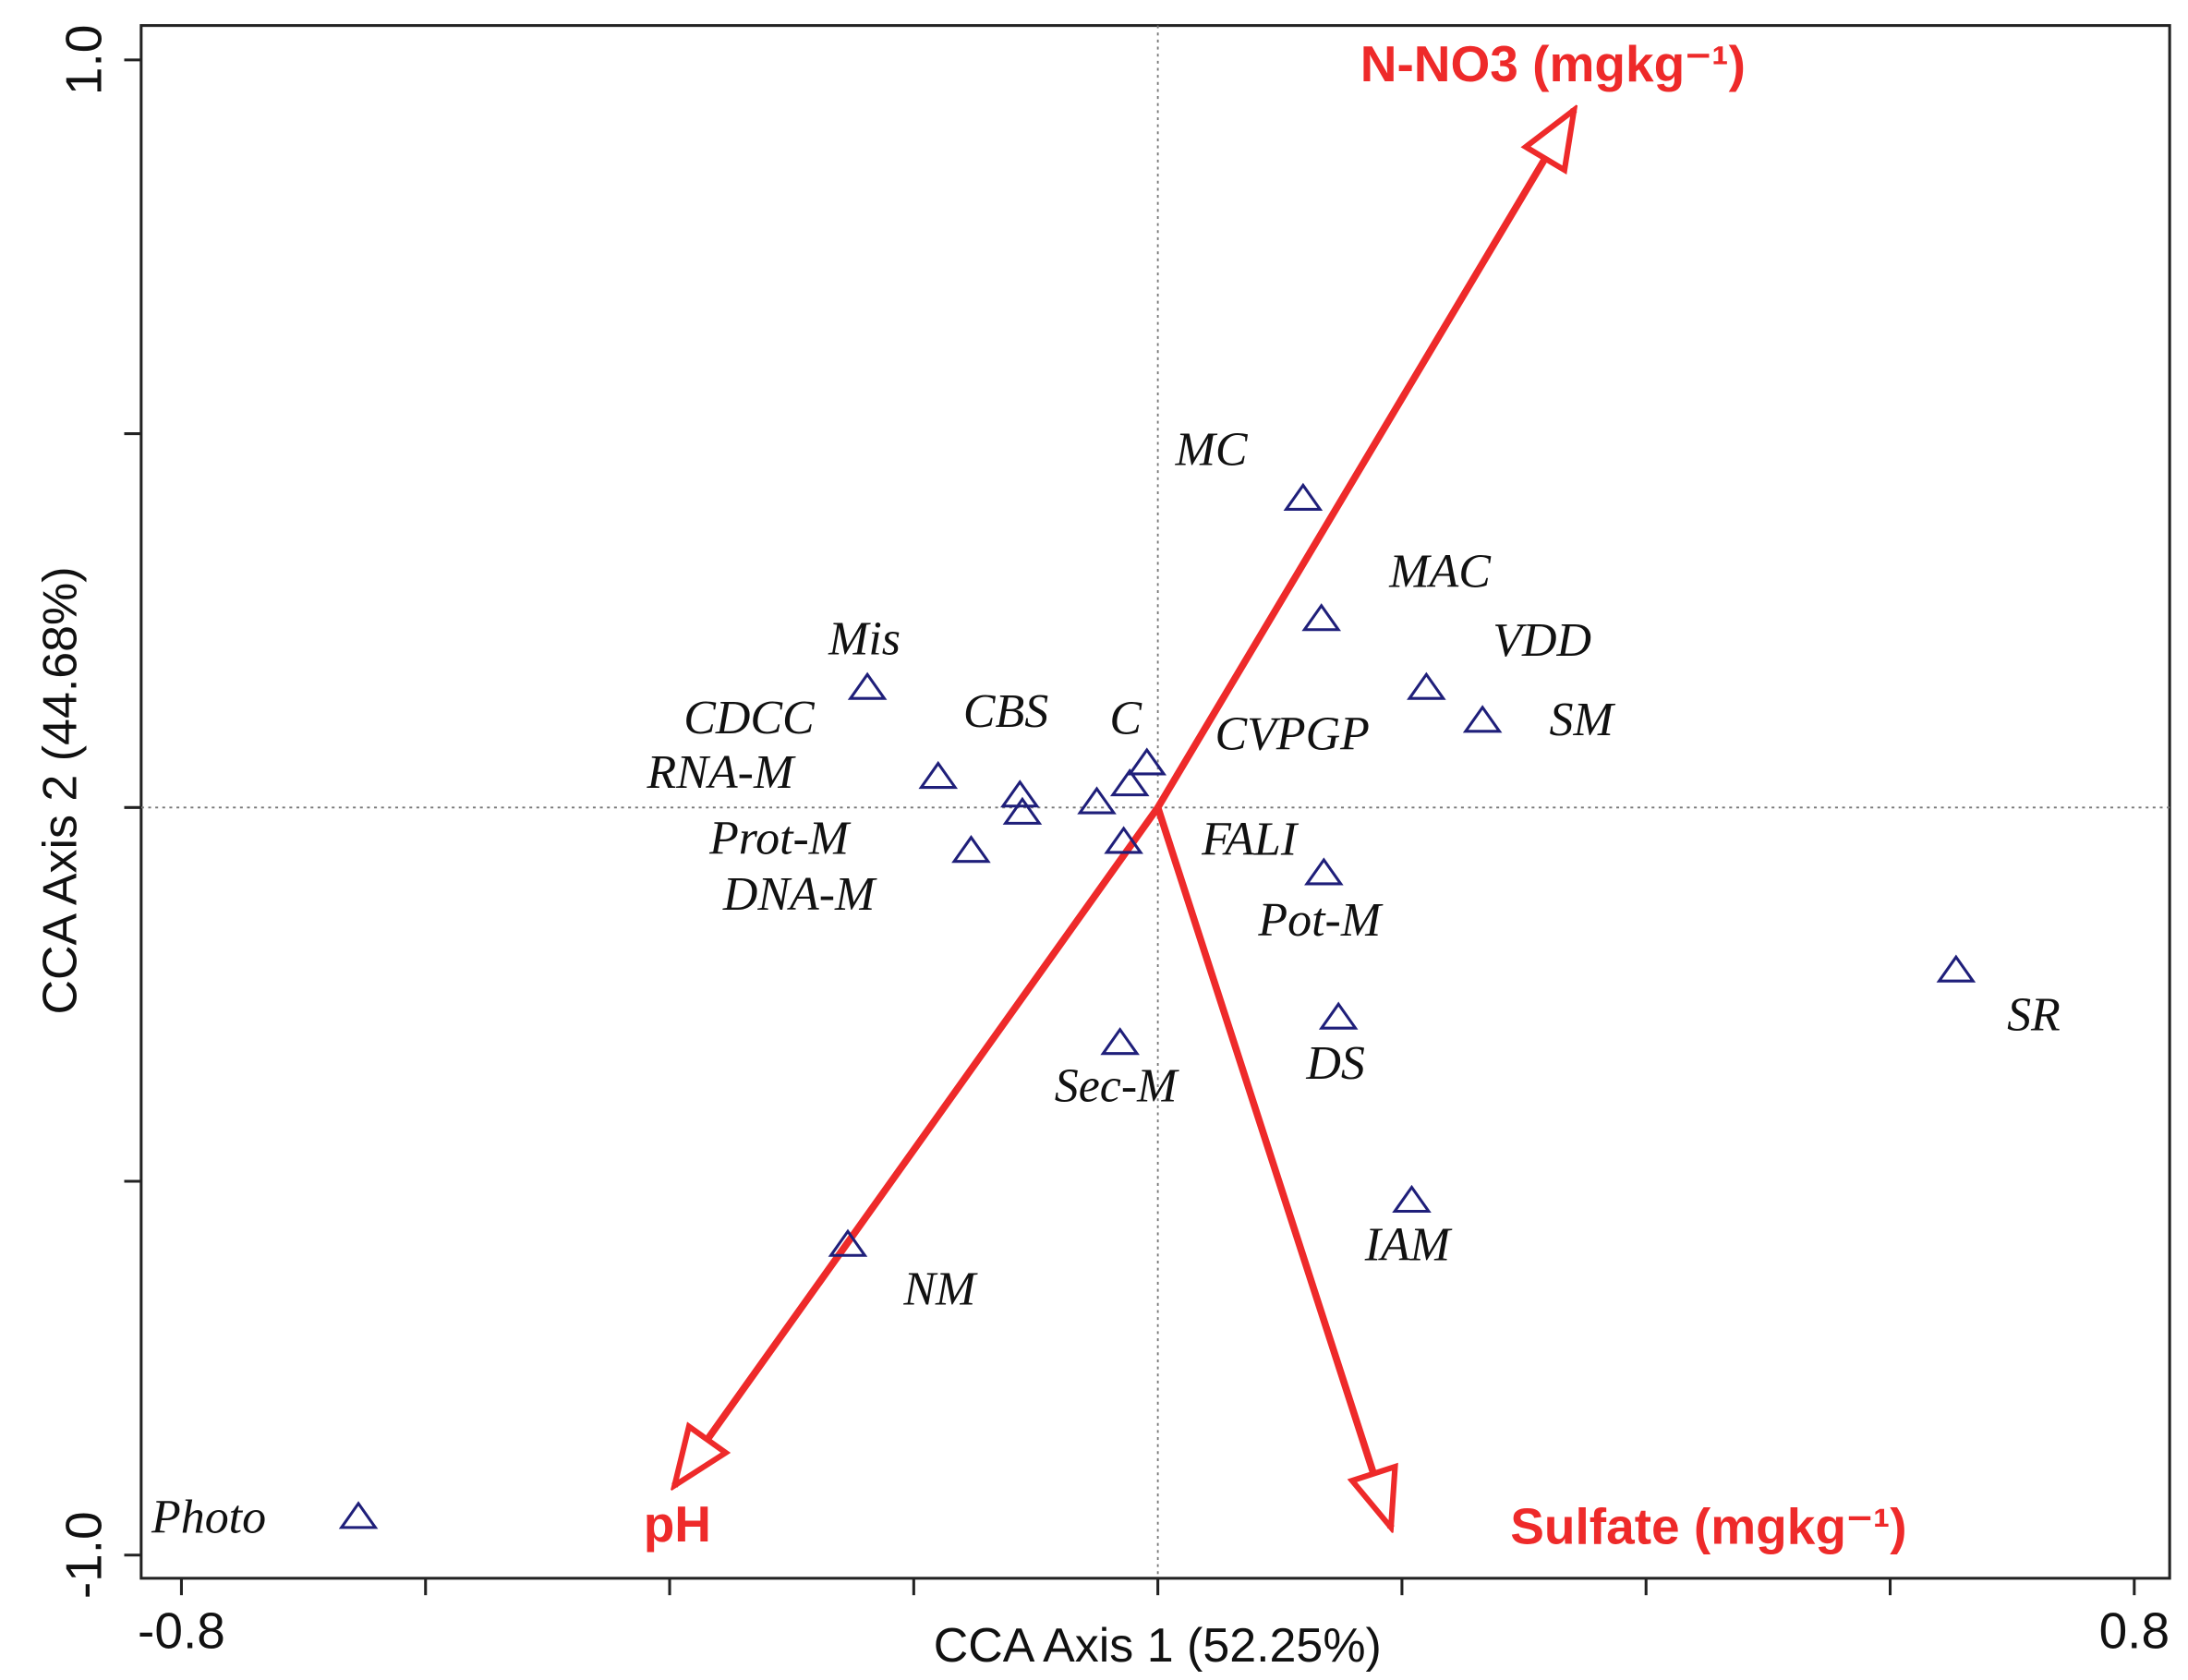 The image size is (2188, 1680). What do you see at coordinates (1553, 63) in the screenshot?
I see `arrow-label: N-NO3 (mgkg⁻¹)` at bounding box center [1553, 63].